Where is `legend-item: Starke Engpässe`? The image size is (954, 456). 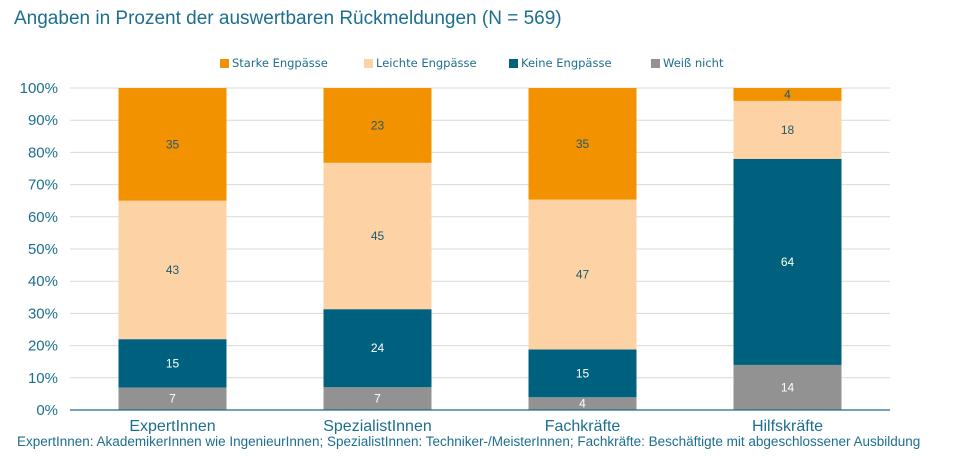 legend-item: Starke Engpässe is located at coordinates (274, 63).